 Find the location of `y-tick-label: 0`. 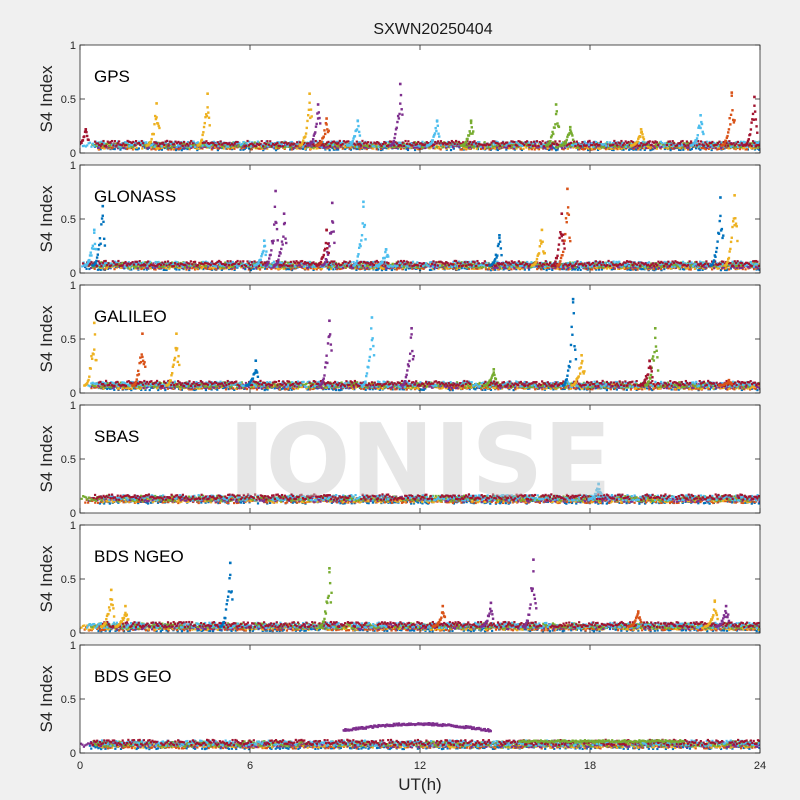

y-tick-label: 0 is located at coordinates (73, 154).